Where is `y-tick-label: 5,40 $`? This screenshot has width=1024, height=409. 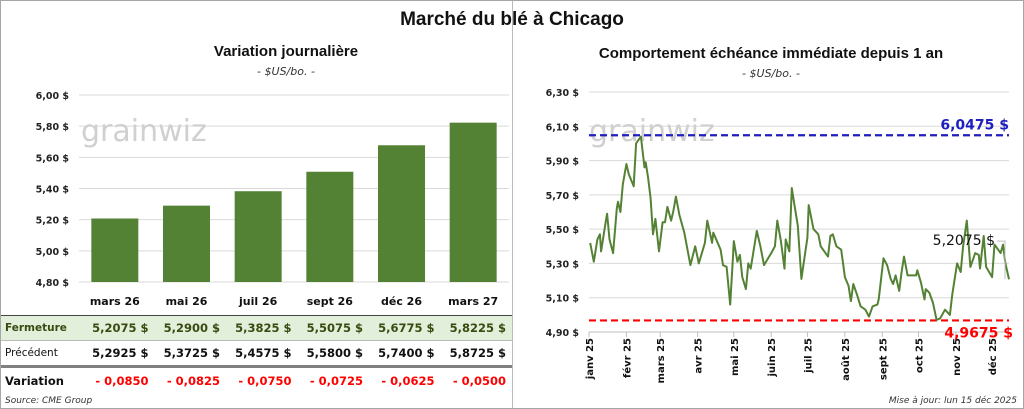 y-tick-label: 5,40 $ is located at coordinates (52, 190).